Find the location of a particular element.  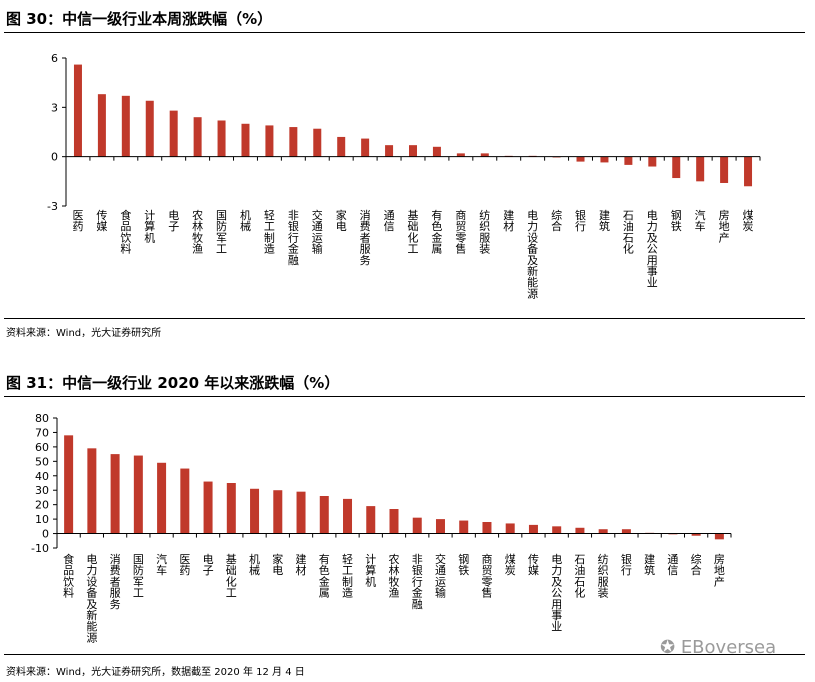

y-tick-label: -3 is located at coordinates (52, 206).